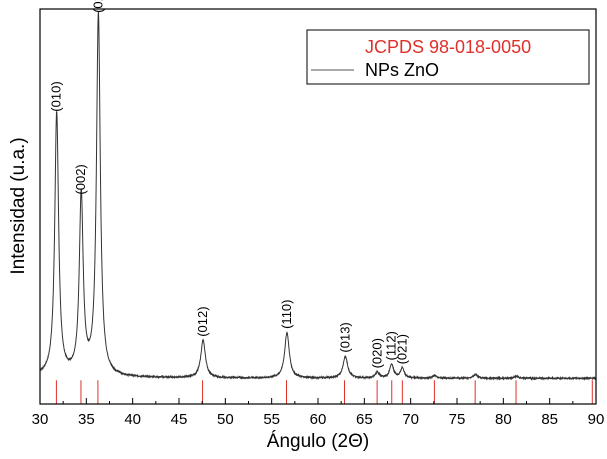 This screenshot has height=459, width=607. Describe the element at coordinates (457, 419) in the screenshot. I see `x-tick-label: 75` at that location.